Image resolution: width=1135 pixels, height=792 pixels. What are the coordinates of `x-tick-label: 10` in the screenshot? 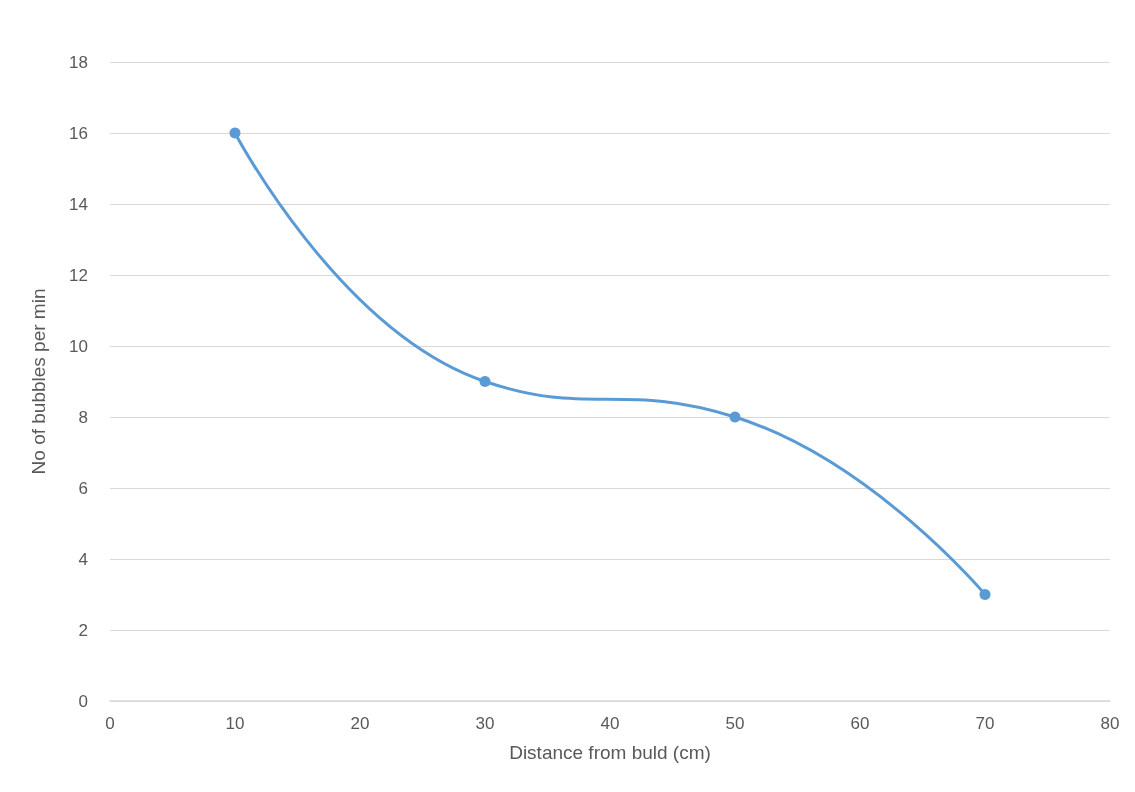 It's located at (235, 723).